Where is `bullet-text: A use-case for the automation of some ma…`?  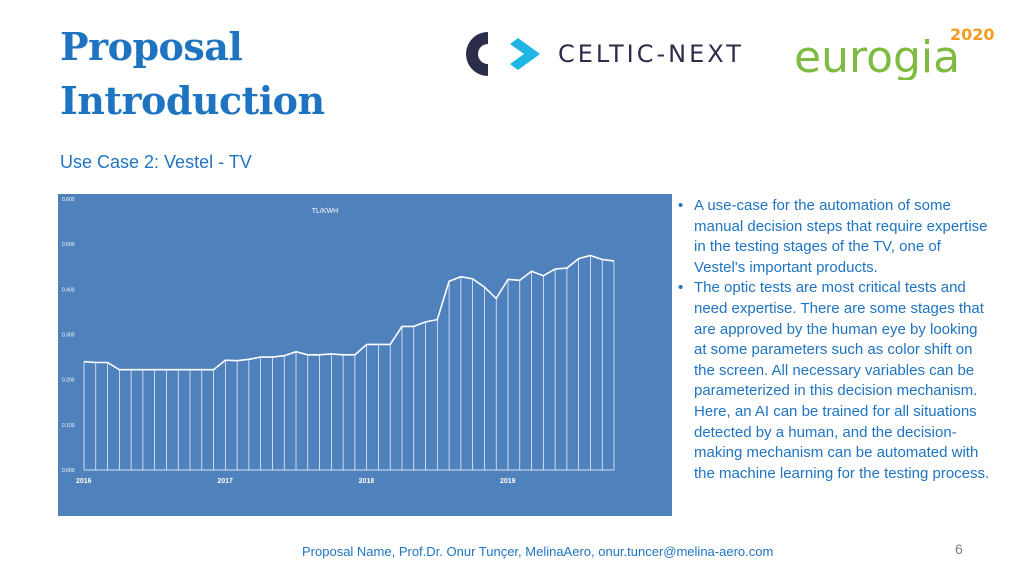 bullet-text: A use-case for the automation of some ma… is located at coordinates (841, 236).